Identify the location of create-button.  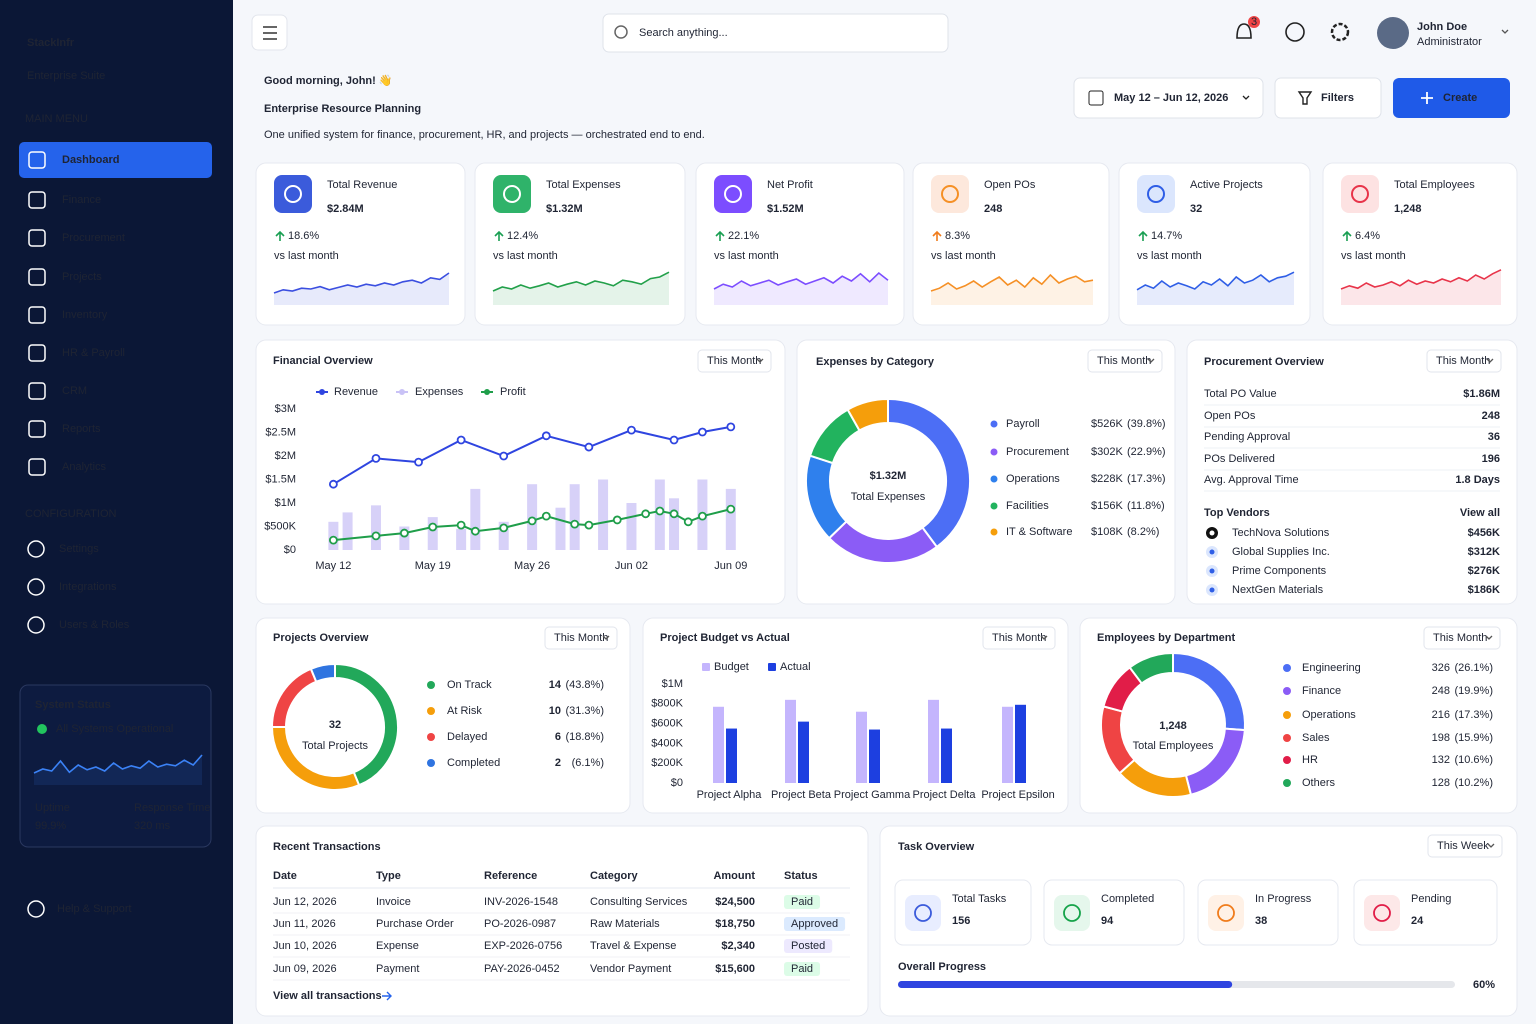
(1451, 98).